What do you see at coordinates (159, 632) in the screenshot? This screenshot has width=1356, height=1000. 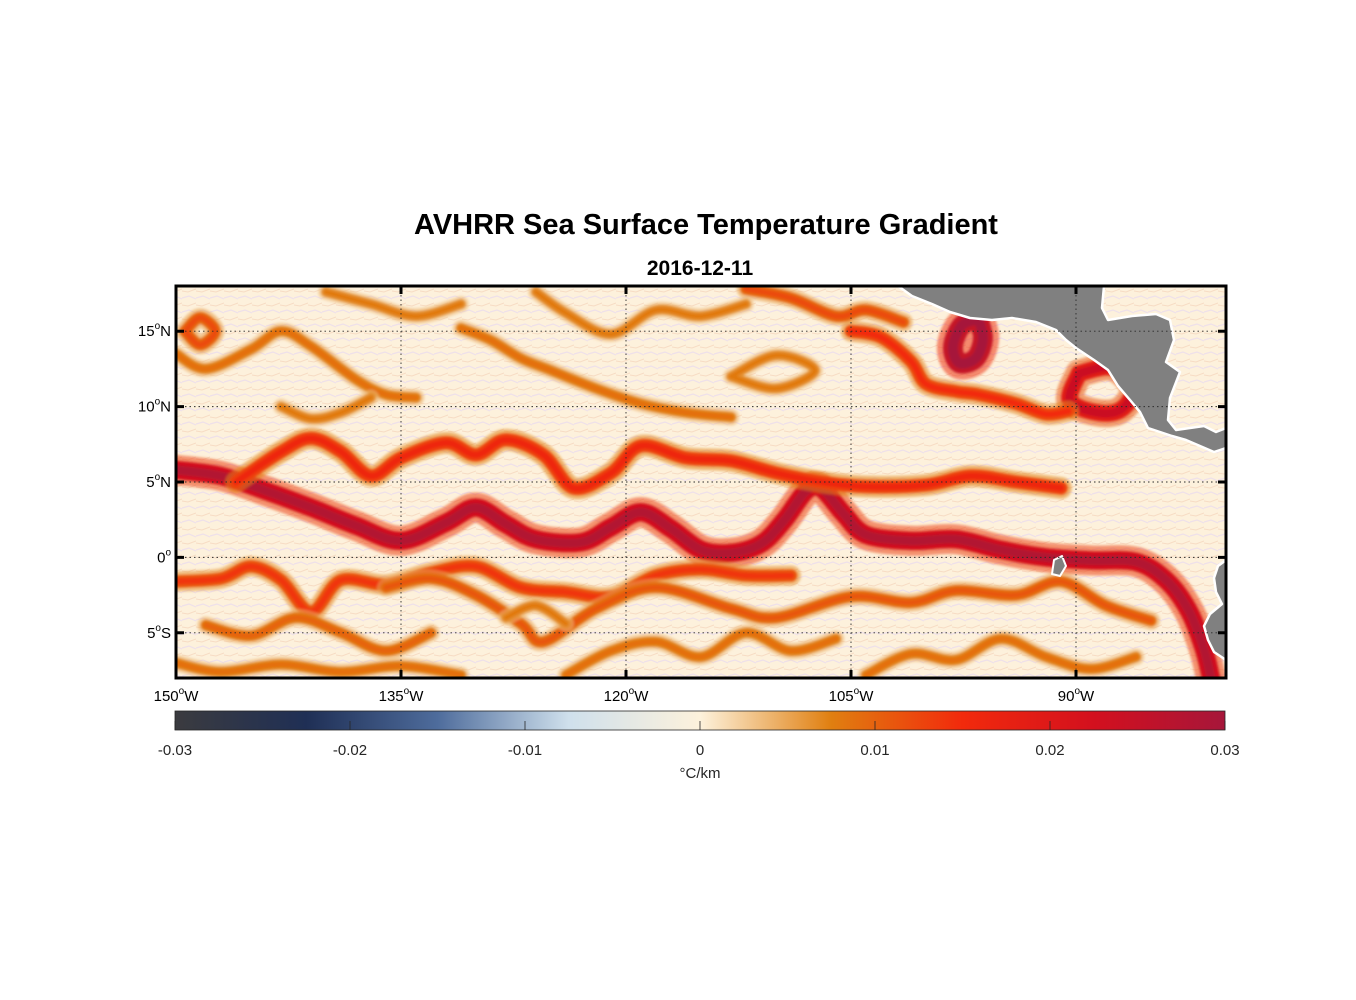 I see `lat-label-5S: 5oS` at bounding box center [159, 632].